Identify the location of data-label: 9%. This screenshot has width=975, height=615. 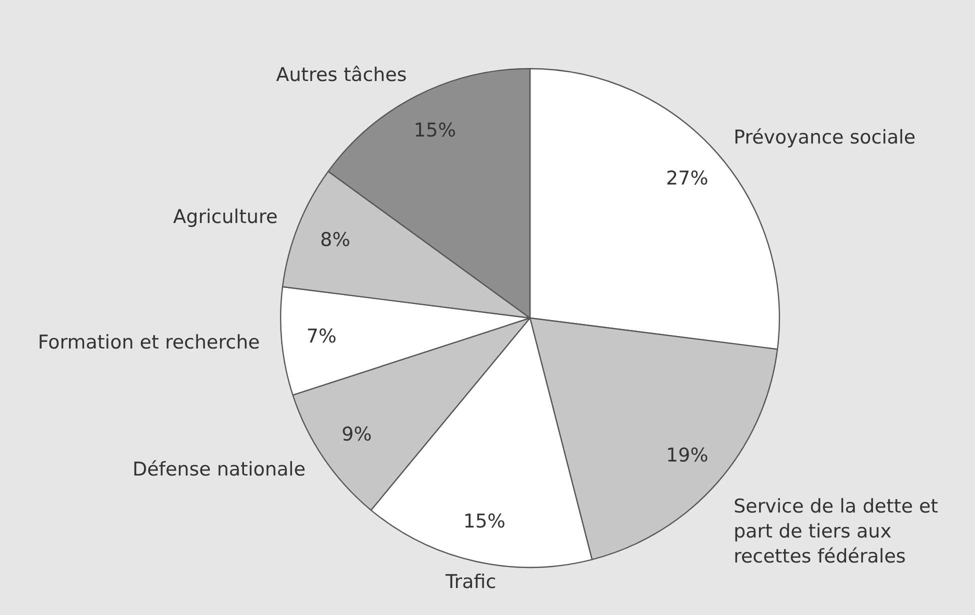
(357, 435).